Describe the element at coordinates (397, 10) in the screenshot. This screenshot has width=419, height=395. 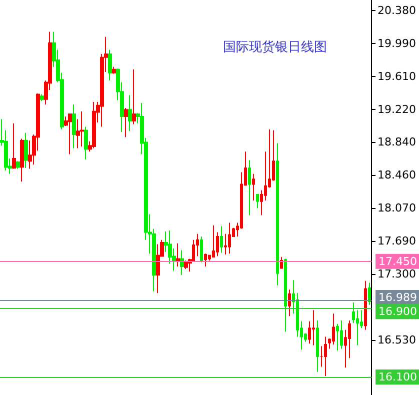
I see `y-tick-label: 20.380` at that location.